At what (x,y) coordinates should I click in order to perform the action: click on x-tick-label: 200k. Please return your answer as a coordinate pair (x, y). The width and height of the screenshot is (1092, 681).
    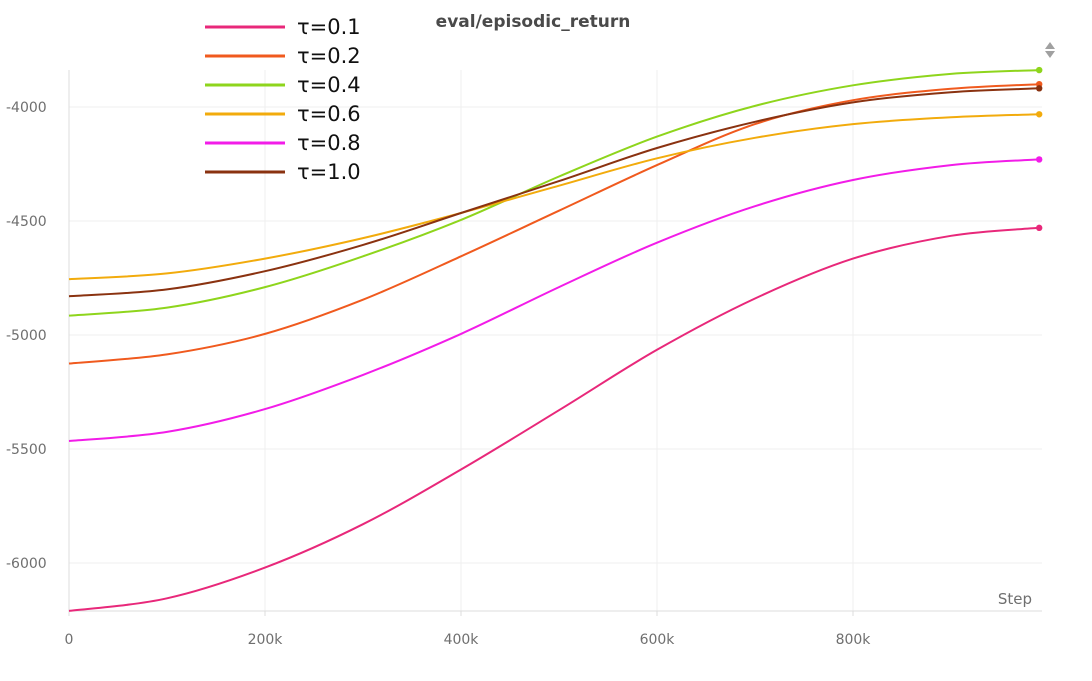
    Looking at the image, I should click on (266, 640).